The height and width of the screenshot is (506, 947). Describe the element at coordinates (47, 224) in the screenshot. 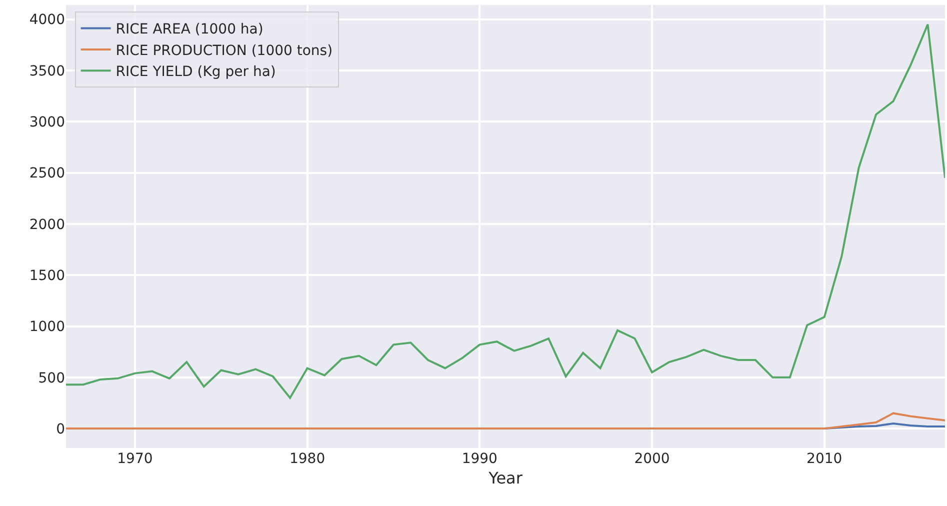

I see `y-tick-label: 2000` at that location.